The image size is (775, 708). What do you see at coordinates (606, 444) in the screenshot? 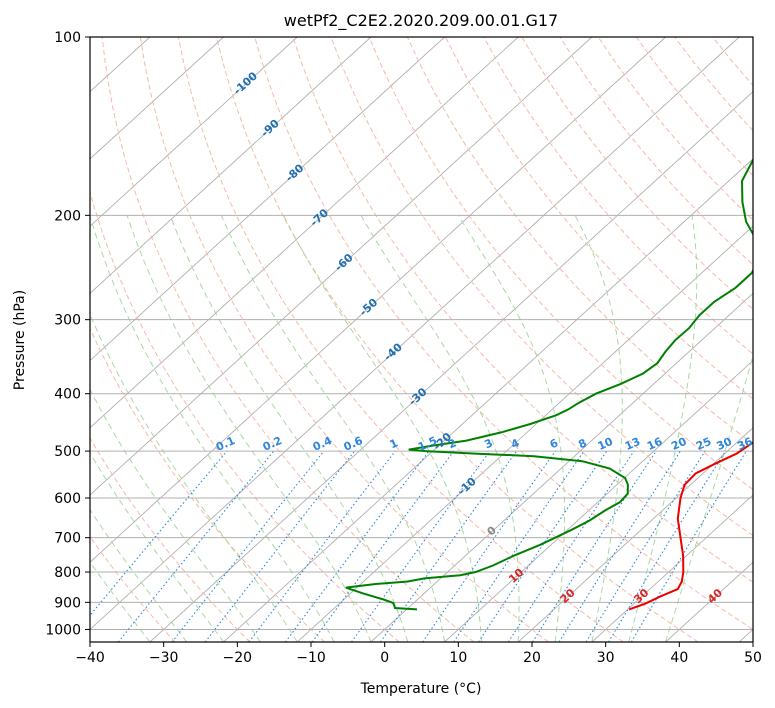
I see `mixing-ratio-label: 10` at bounding box center [606, 444].